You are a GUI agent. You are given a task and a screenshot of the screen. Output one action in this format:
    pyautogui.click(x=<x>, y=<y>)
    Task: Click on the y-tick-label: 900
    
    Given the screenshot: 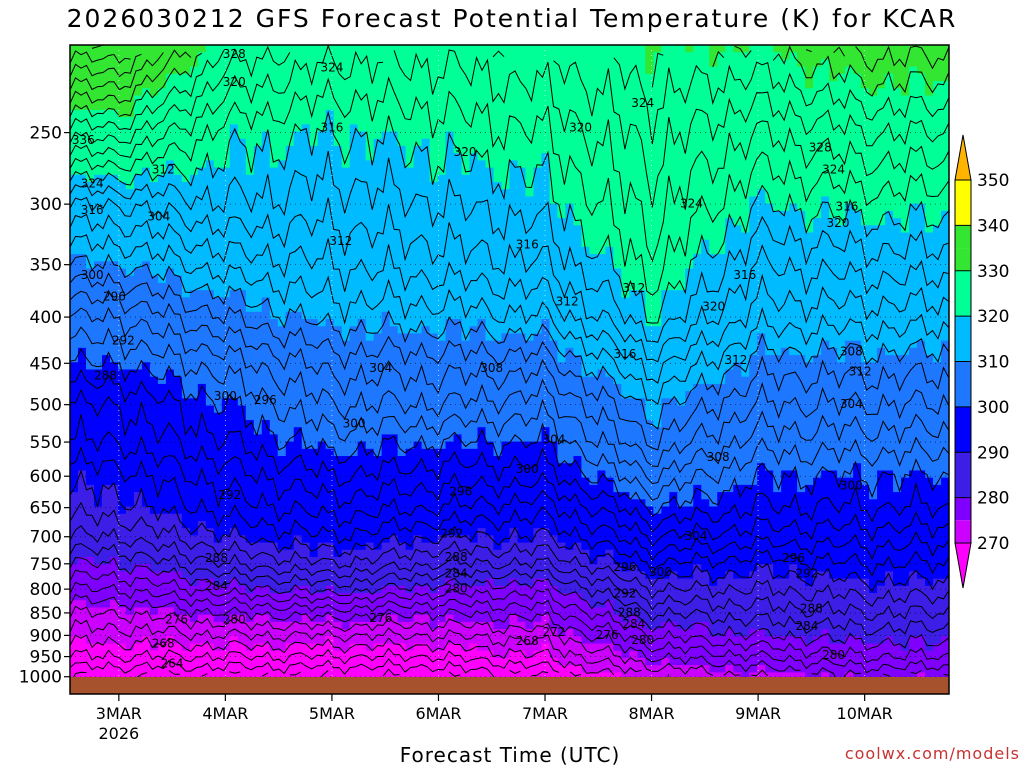 What is the action you would take?
    pyautogui.click(x=46, y=636)
    